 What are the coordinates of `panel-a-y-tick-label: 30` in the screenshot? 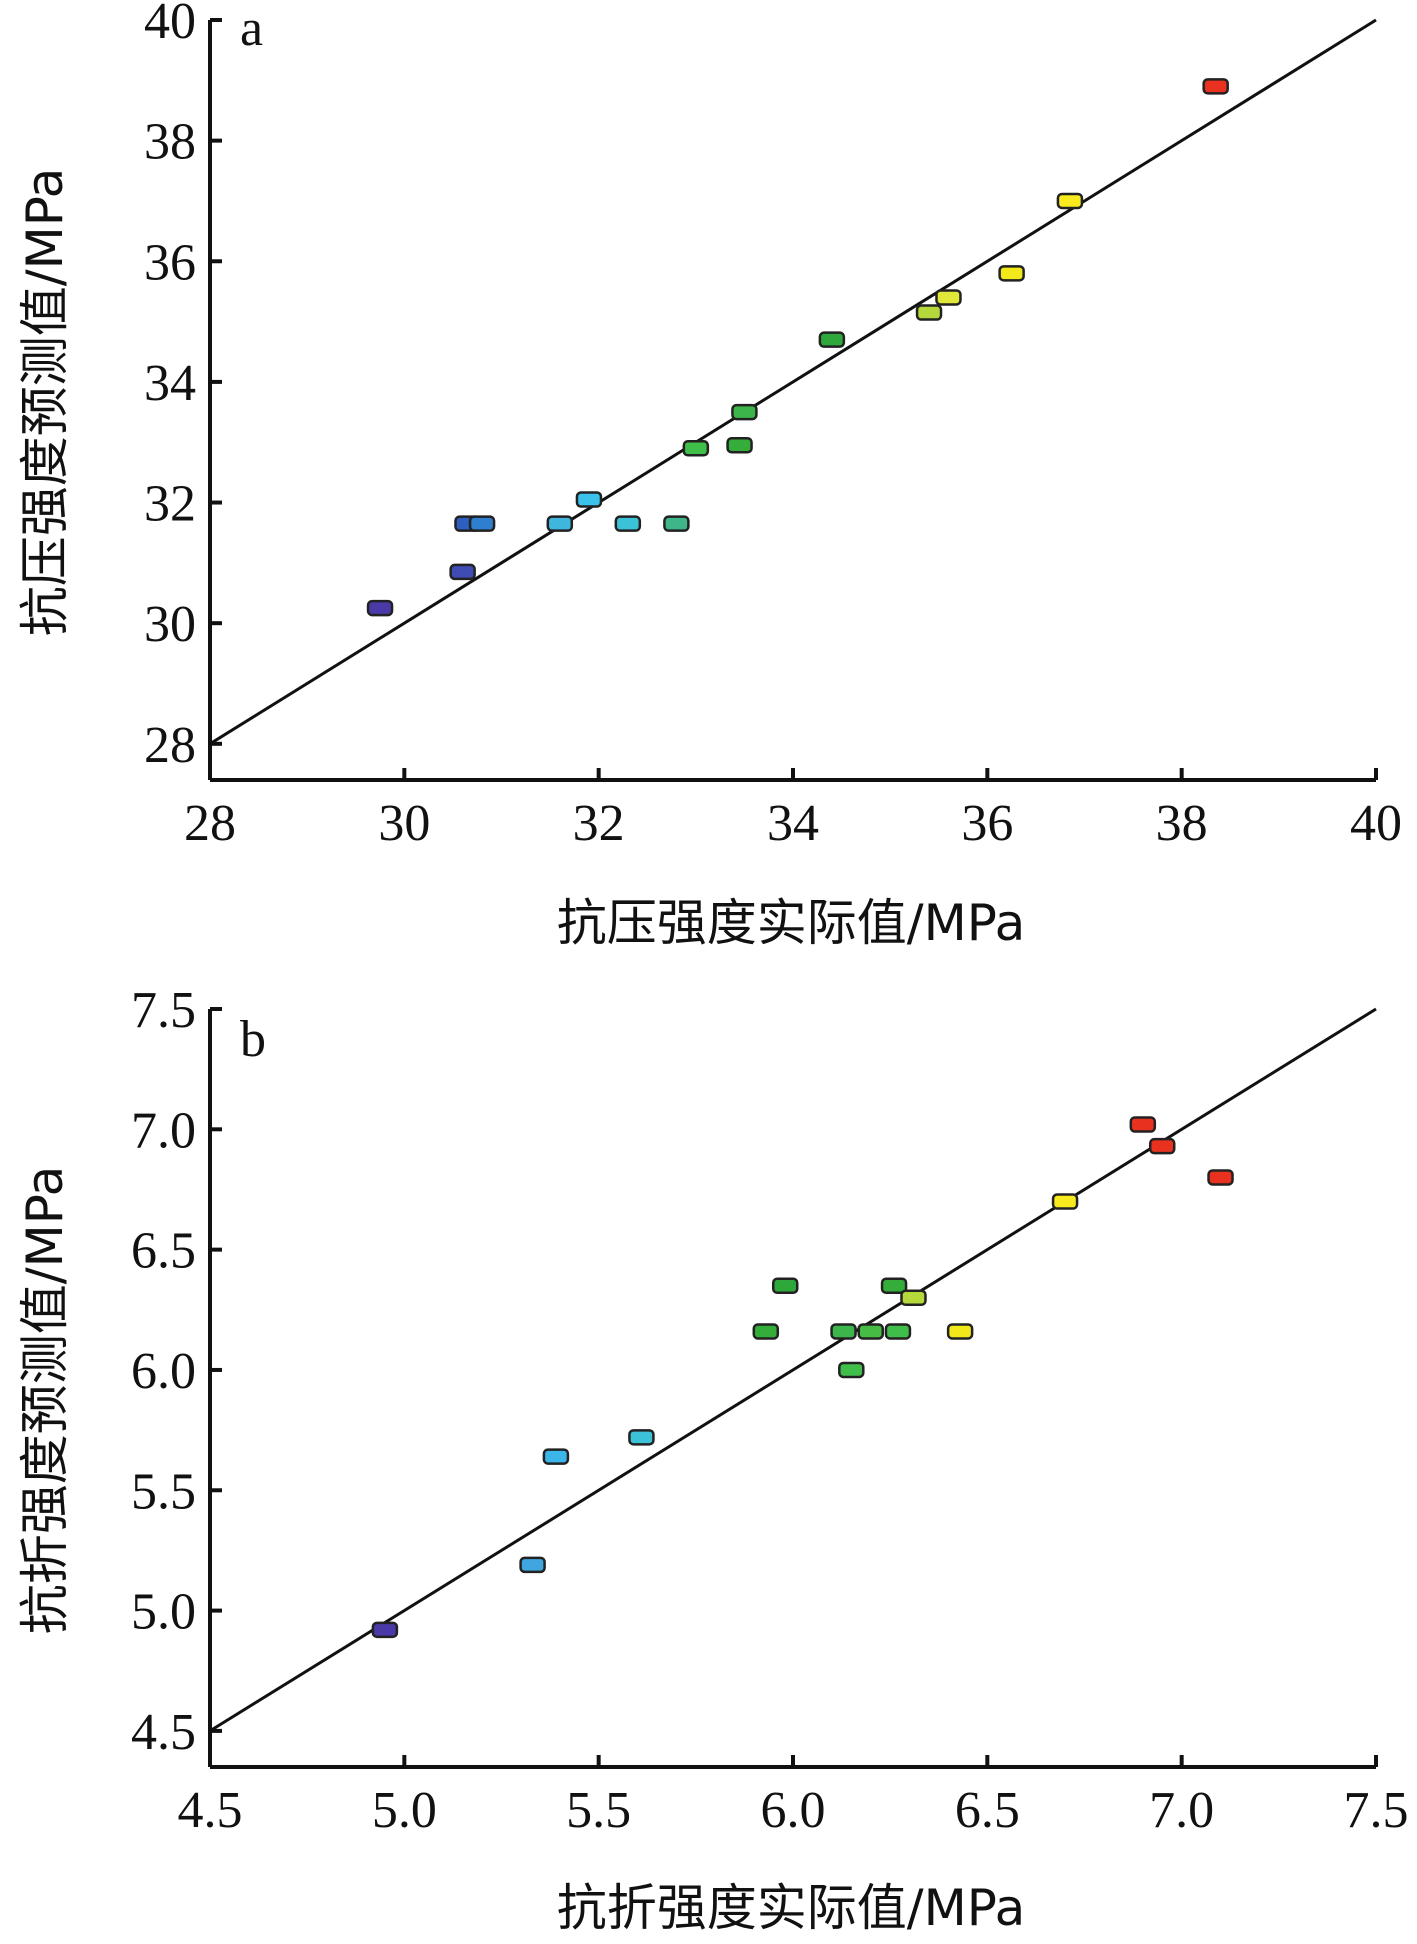 It's located at (170, 624).